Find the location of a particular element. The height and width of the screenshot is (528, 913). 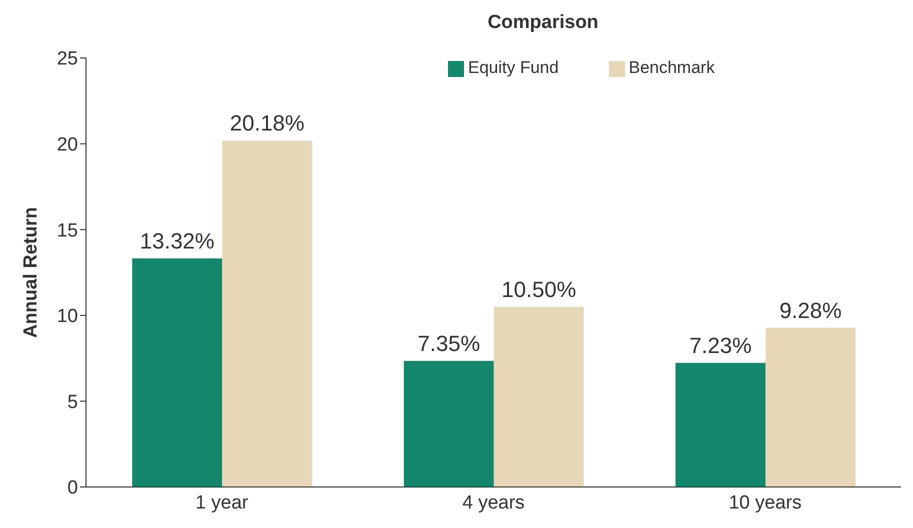

y-tick-label: 10 is located at coordinates (67, 317).